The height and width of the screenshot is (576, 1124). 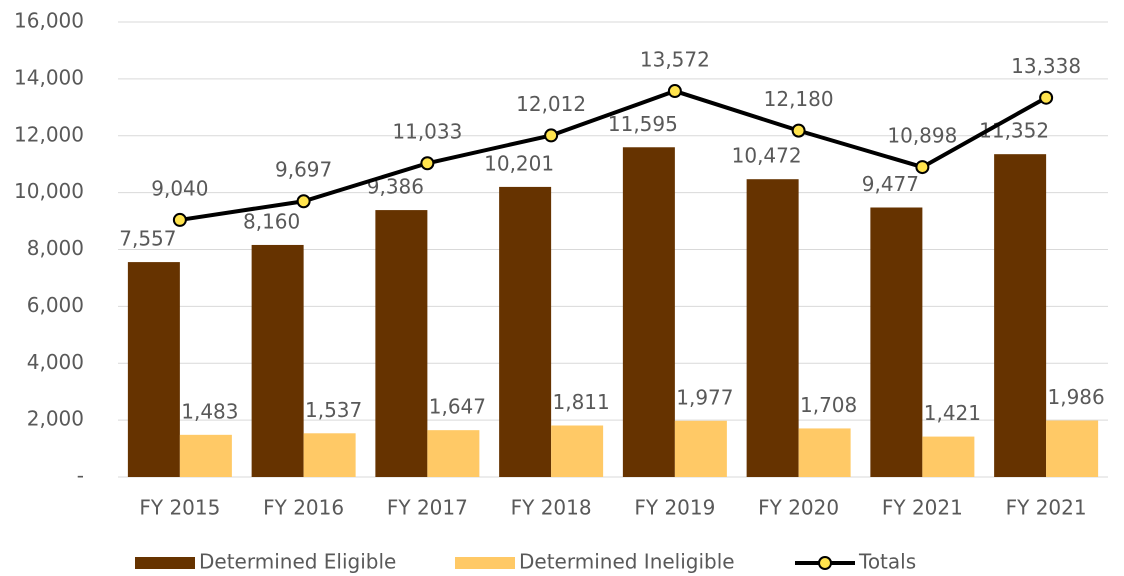 I want to click on y-tick-label: 16,000, so click(x=49, y=21).